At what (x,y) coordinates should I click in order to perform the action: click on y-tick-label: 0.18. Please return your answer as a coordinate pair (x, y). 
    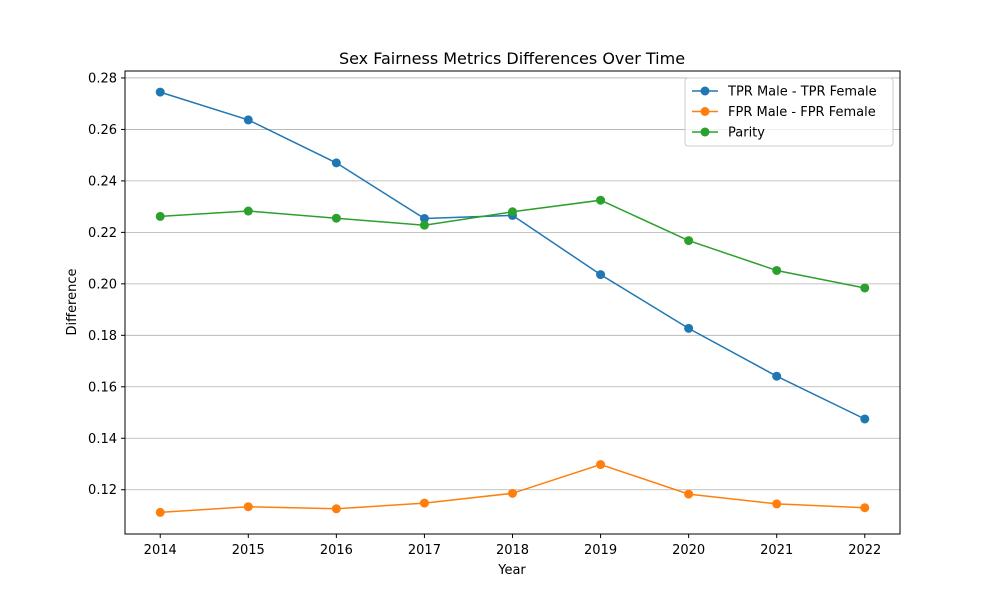
    Looking at the image, I should click on (102, 336).